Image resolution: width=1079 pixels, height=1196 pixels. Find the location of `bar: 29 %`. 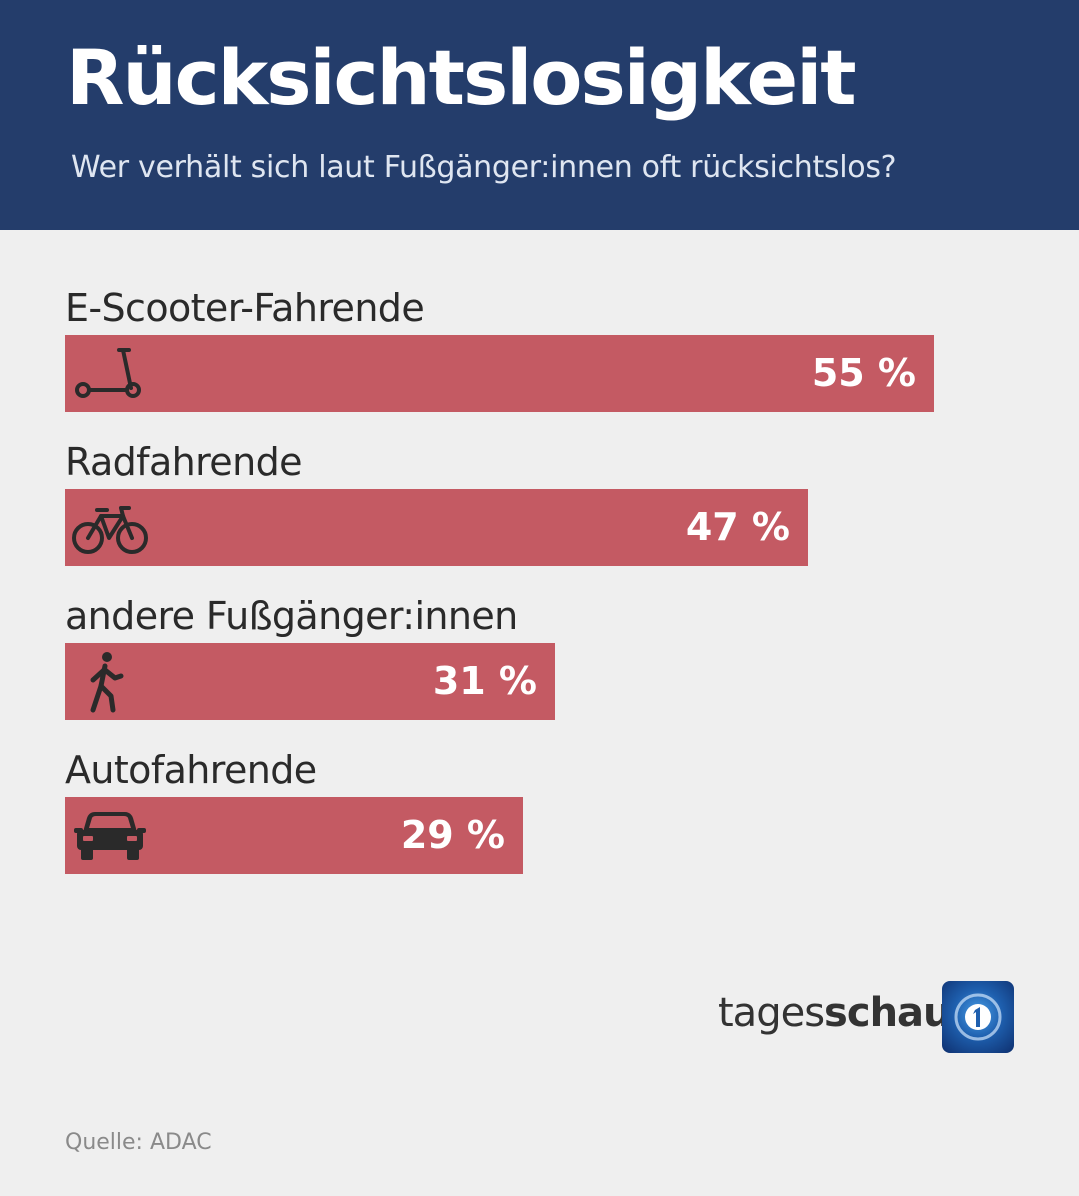

bar: 29 % is located at coordinates (294, 835).